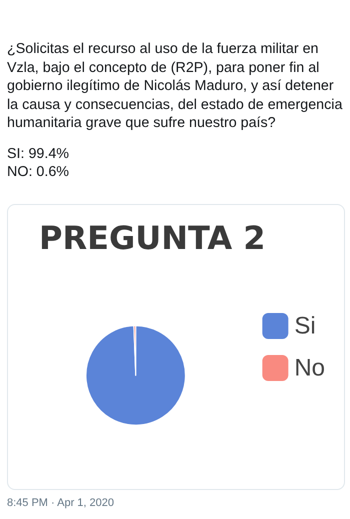  Describe the element at coordinates (60, 503) in the screenshot. I see `text: 8:45 PM · Apr 1, 2020` at that location.